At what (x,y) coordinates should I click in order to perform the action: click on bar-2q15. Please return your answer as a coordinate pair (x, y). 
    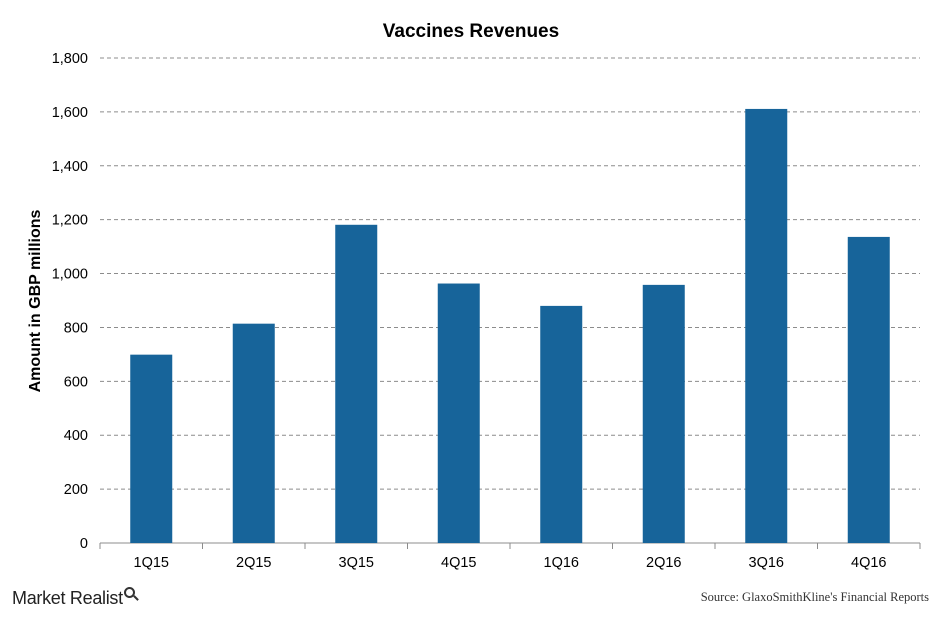
    Looking at the image, I should click on (253, 433).